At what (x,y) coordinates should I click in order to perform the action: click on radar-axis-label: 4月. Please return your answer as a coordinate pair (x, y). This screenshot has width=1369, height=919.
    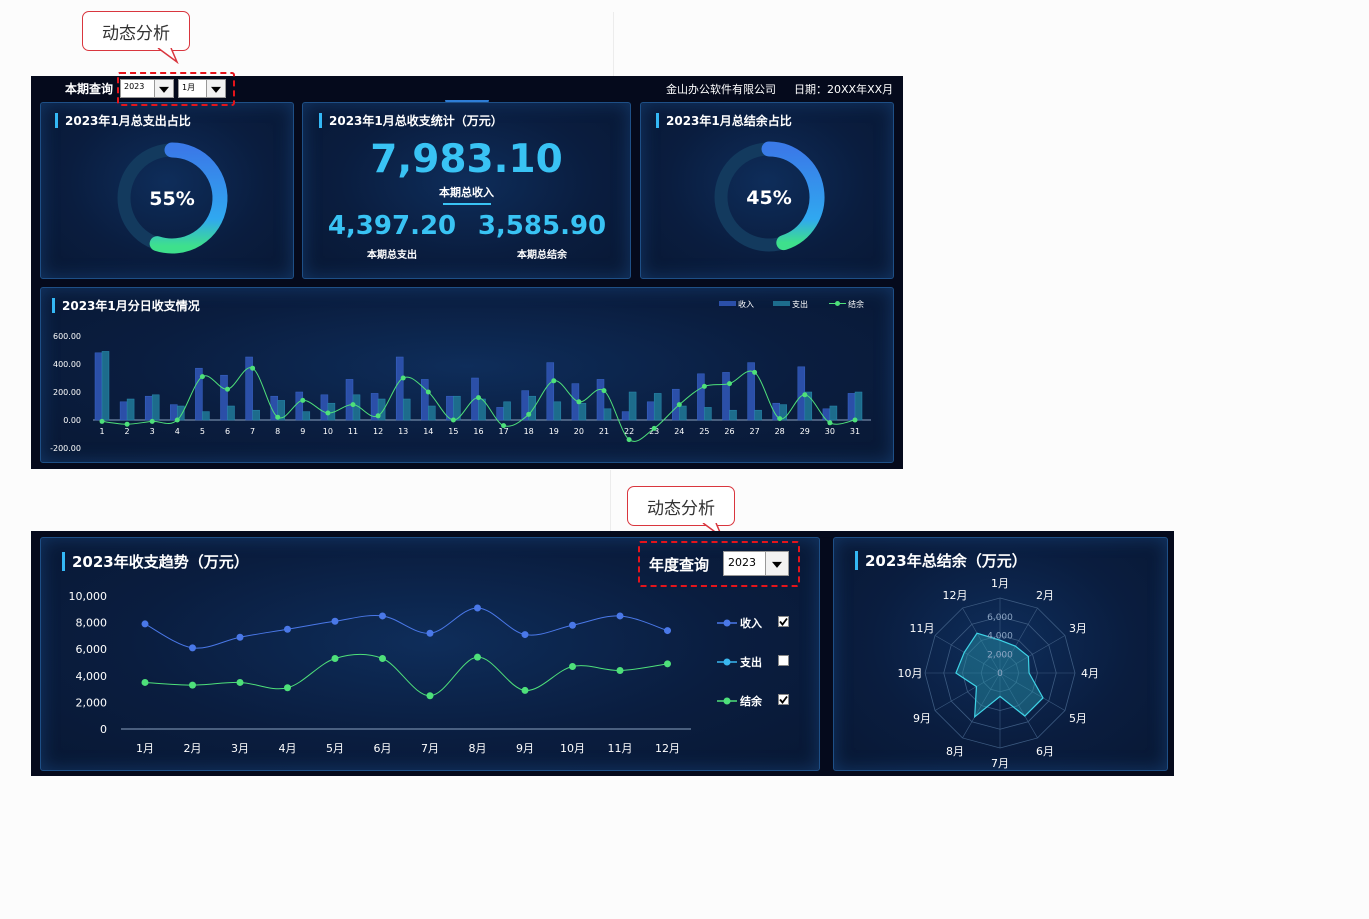
    Looking at the image, I should click on (1090, 673).